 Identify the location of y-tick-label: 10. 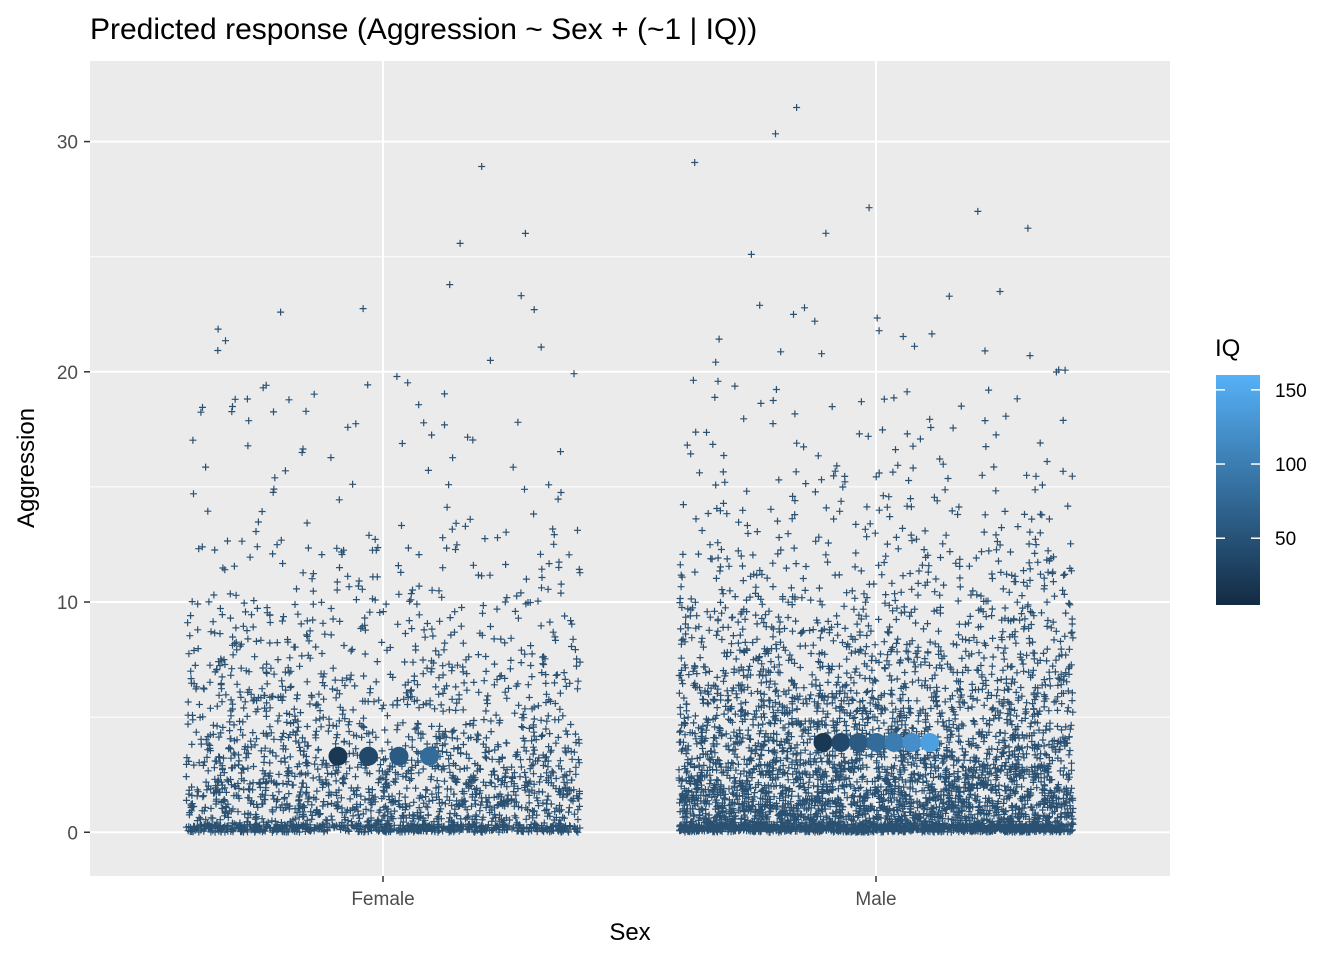
(67, 603).